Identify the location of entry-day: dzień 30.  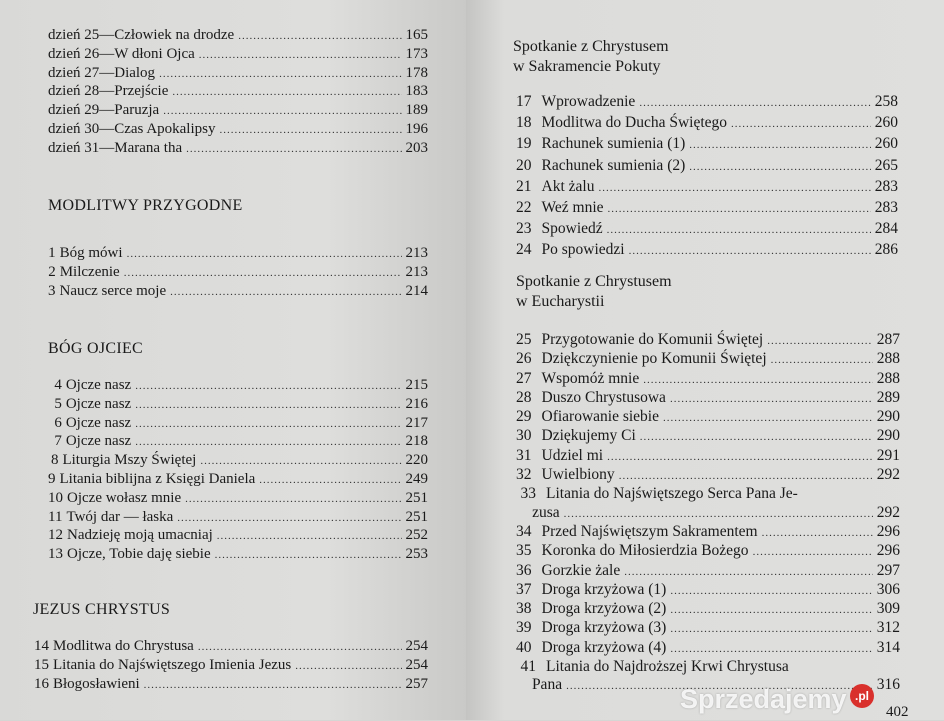
(74, 128).